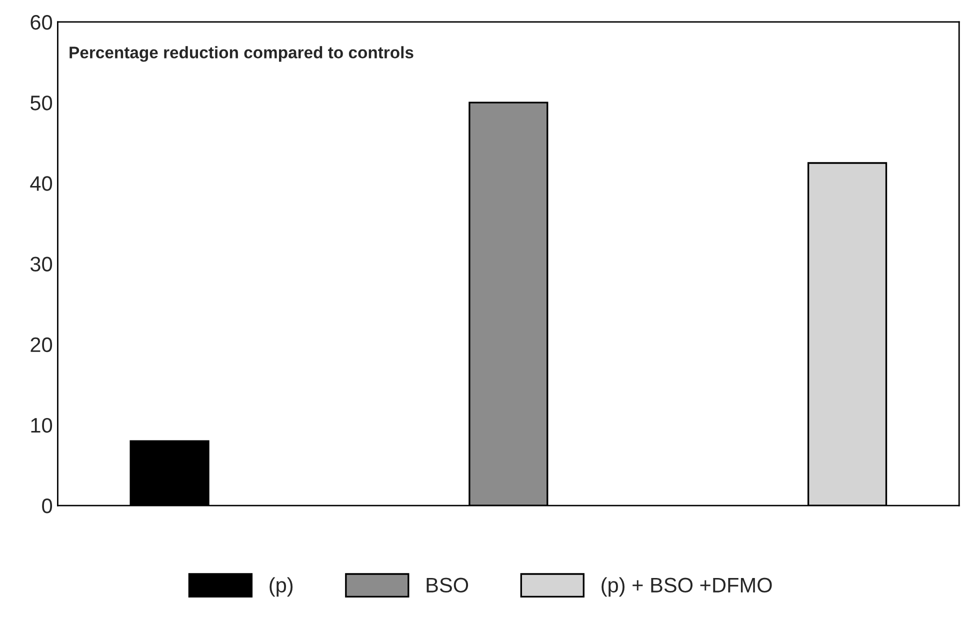 This screenshot has height=628, width=962. Describe the element at coordinates (41, 425) in the screenshot. I see `y-tick-label: 10` at that location.